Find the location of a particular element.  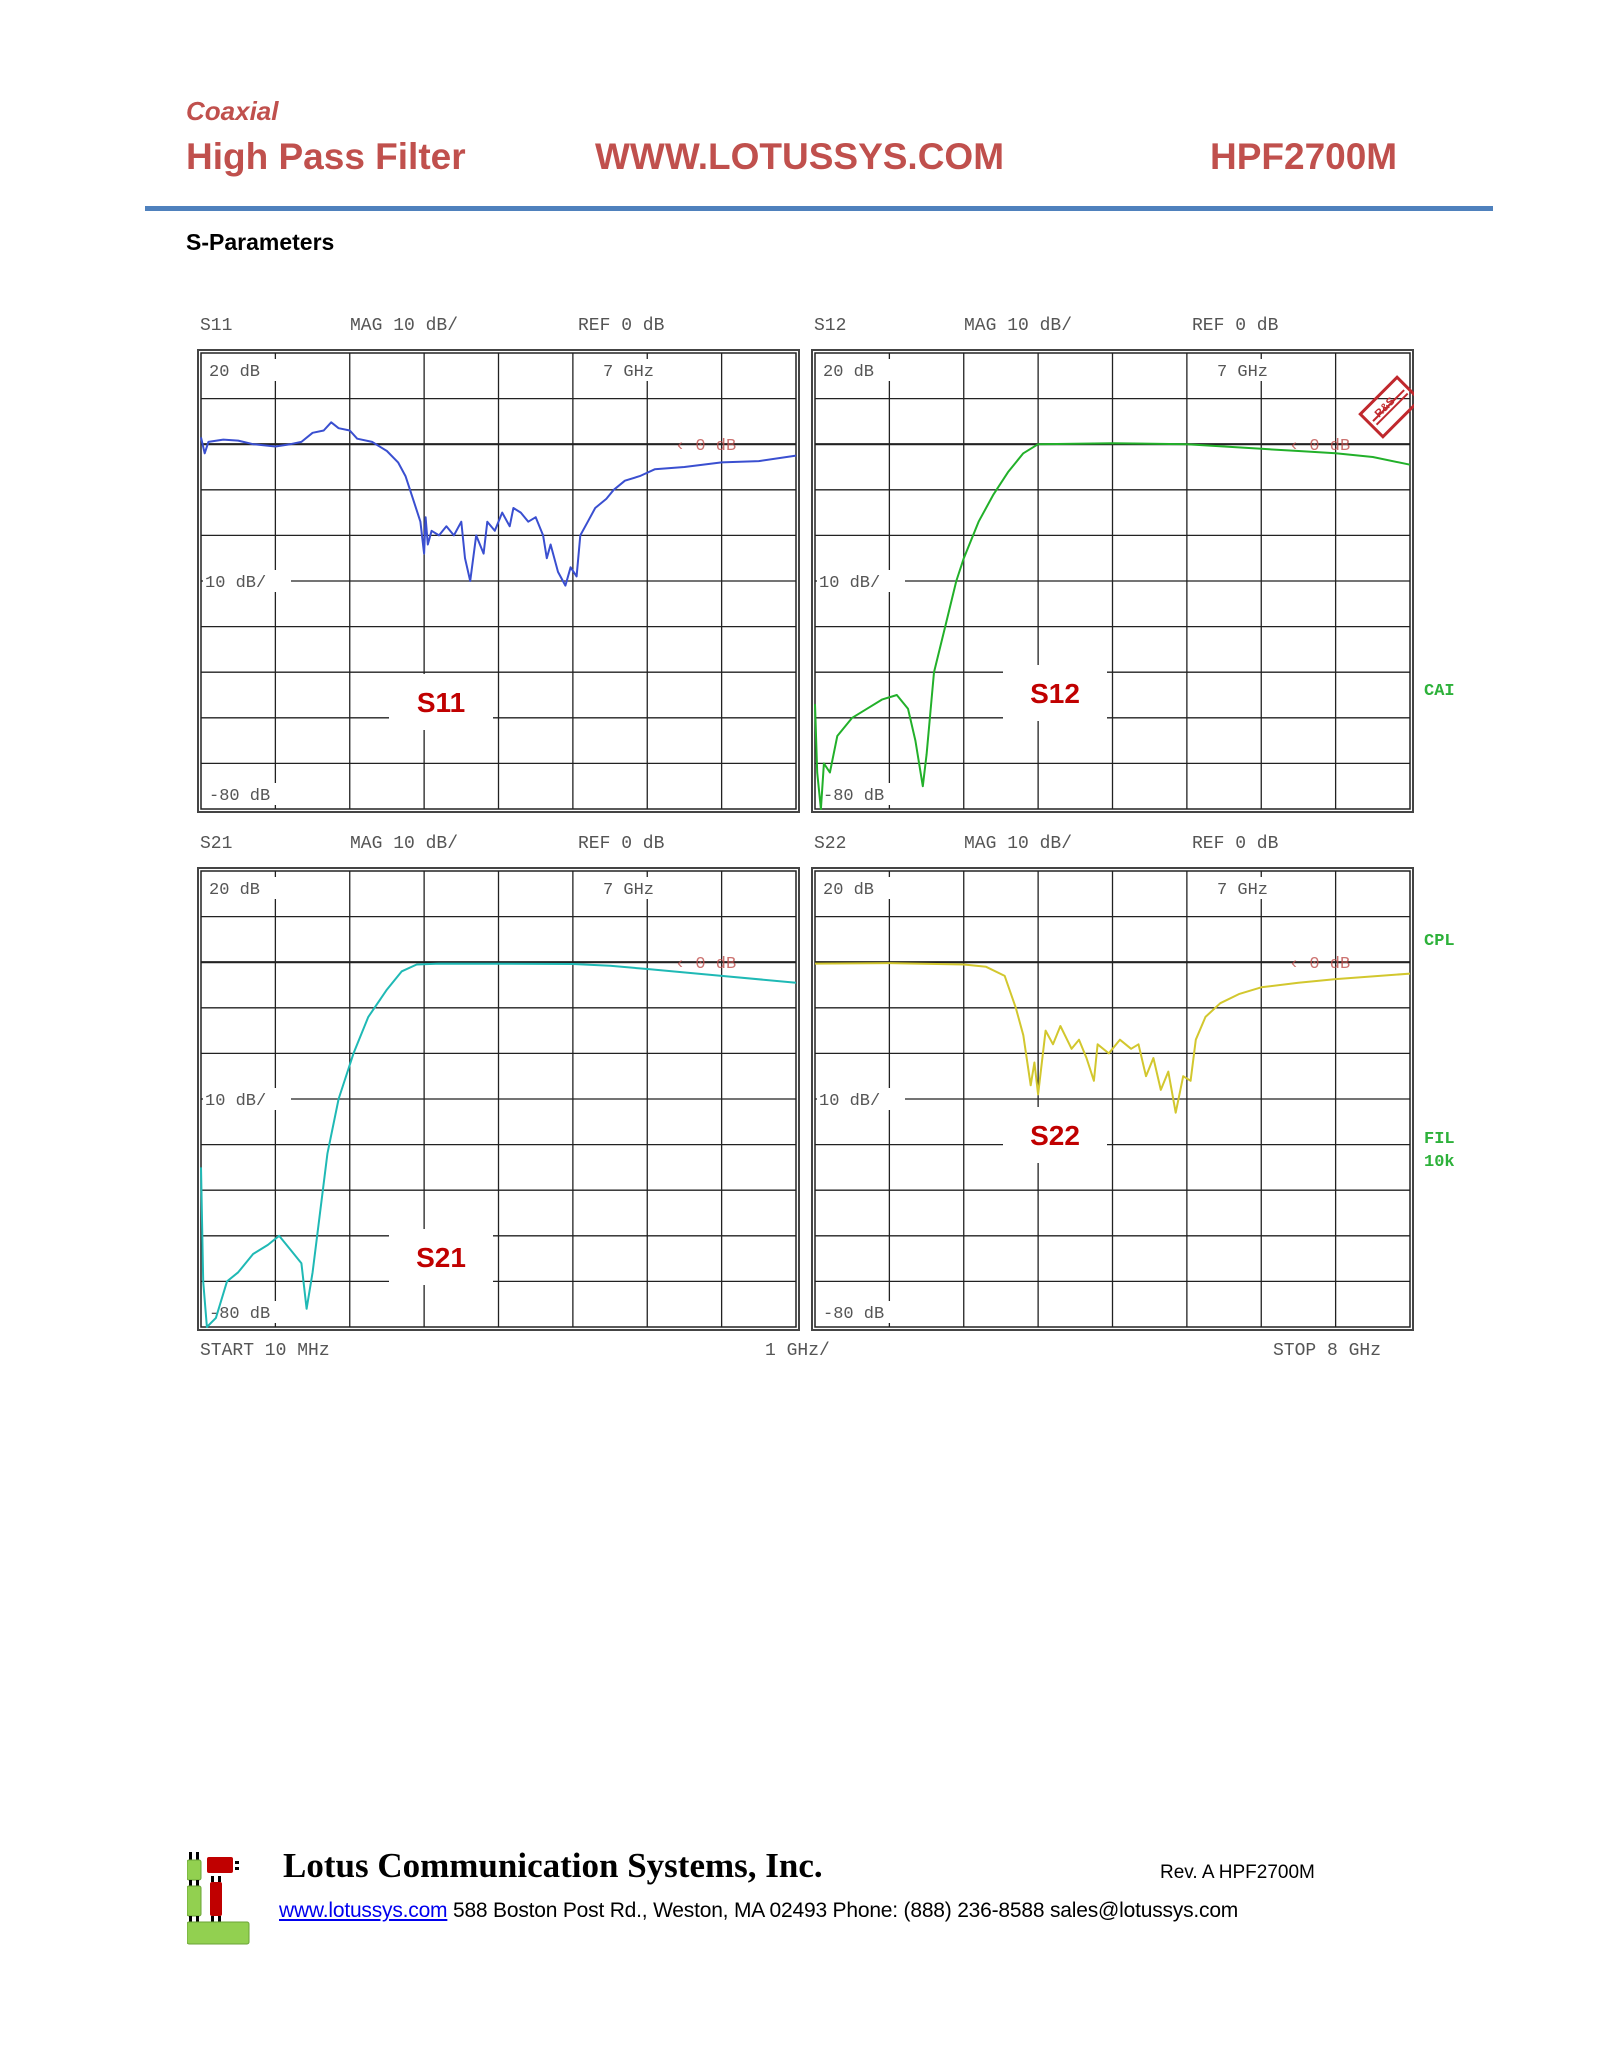

revision: Rev. A HPF2700M is located at coordinates (1237, 1872).